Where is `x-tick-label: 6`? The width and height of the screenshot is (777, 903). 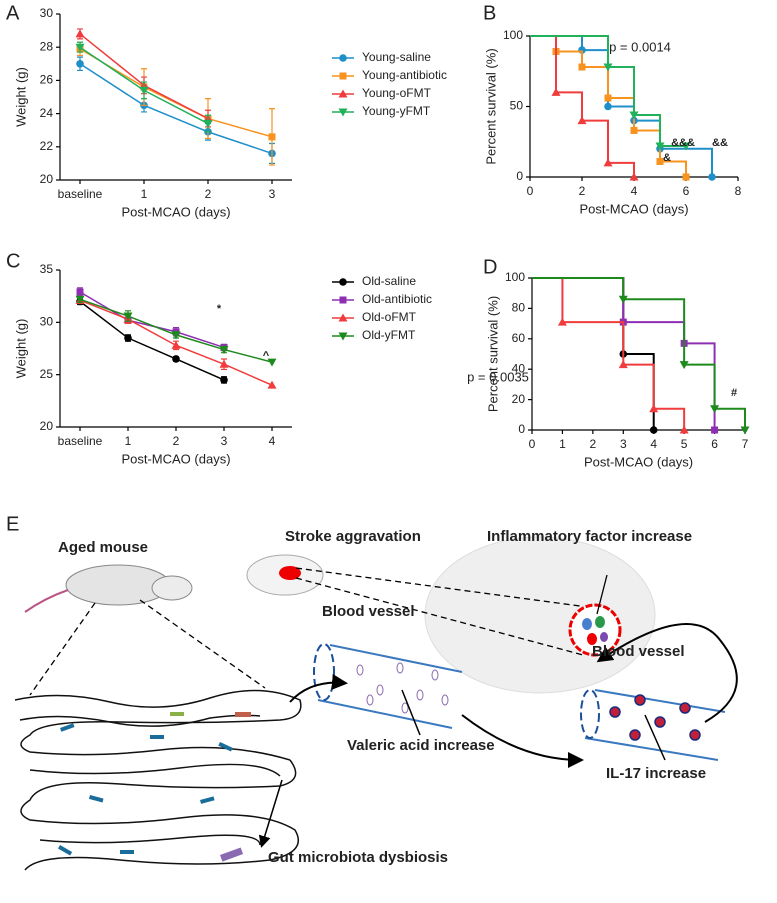
x-tick-label: 6 is located at coordinates (686, 191).